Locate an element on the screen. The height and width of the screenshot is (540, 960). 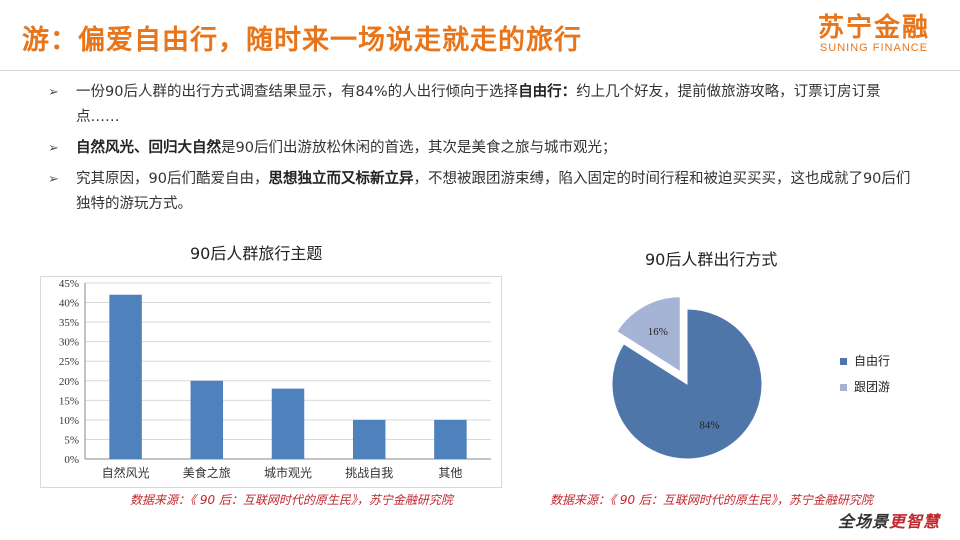
y-tick-label: 35% is located at coordinates (69, 323).